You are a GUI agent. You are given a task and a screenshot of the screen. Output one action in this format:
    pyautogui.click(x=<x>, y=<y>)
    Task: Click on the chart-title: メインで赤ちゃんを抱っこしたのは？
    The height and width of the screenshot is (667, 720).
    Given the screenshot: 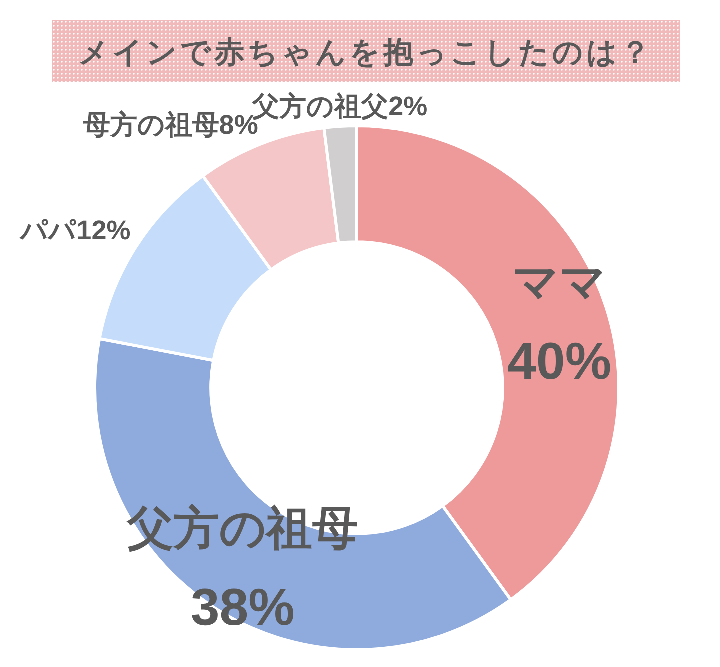 What is the action you would take?
    pyautogui.click(x=366, y=53)
    